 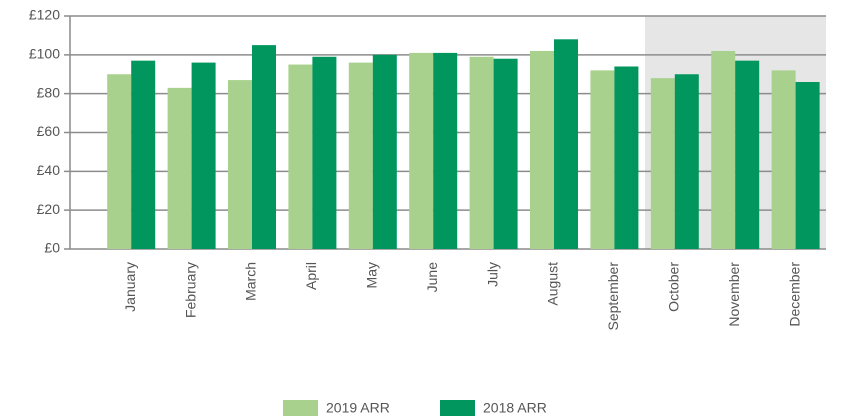 What do you see at coordinates (49, 170) in the screenshot?
I see `y-tick-label: £40` at bounding box center [49, 170].